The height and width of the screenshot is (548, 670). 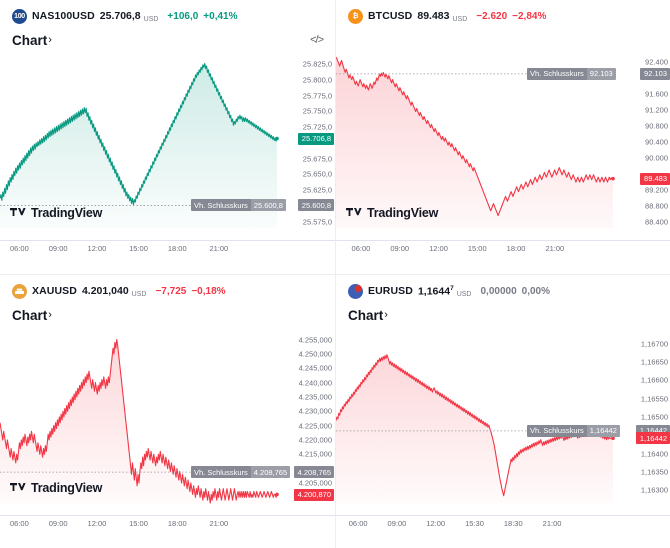 I want to click on chart-title-label: Chart, so click(x=30, y=315).